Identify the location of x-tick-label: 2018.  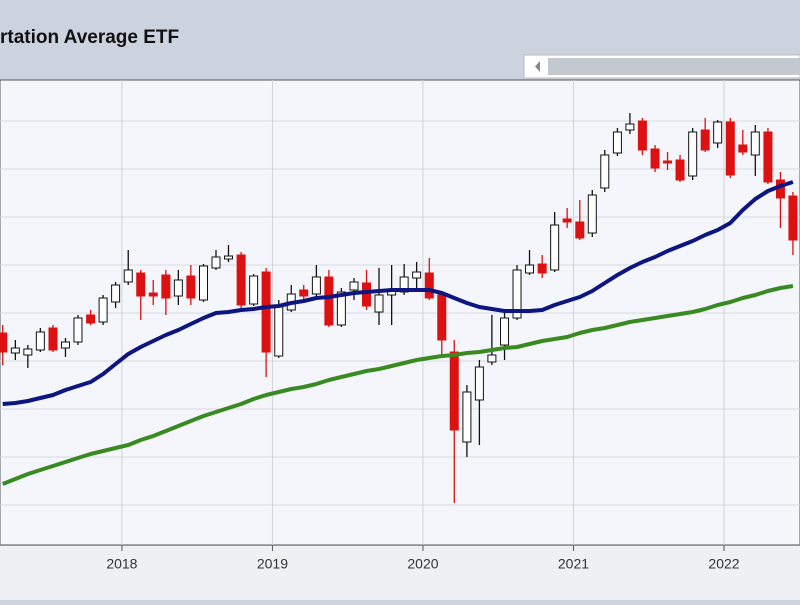
(121, 564).